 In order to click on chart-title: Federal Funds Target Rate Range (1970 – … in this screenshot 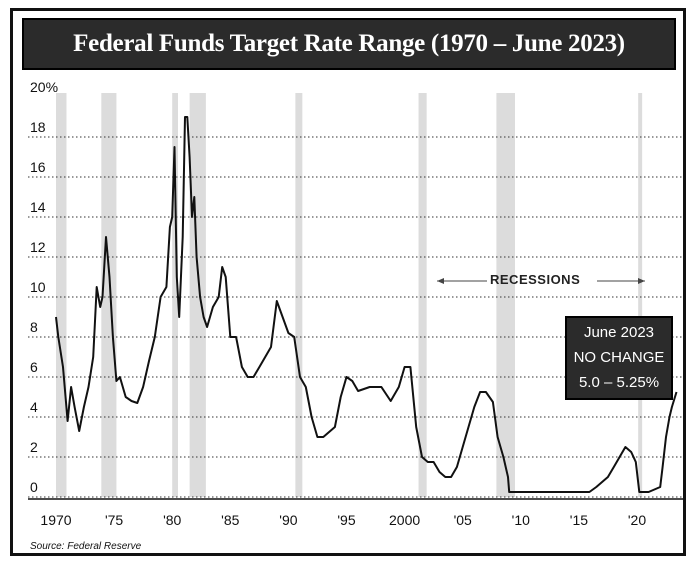, I will do `click(349, 43)`.